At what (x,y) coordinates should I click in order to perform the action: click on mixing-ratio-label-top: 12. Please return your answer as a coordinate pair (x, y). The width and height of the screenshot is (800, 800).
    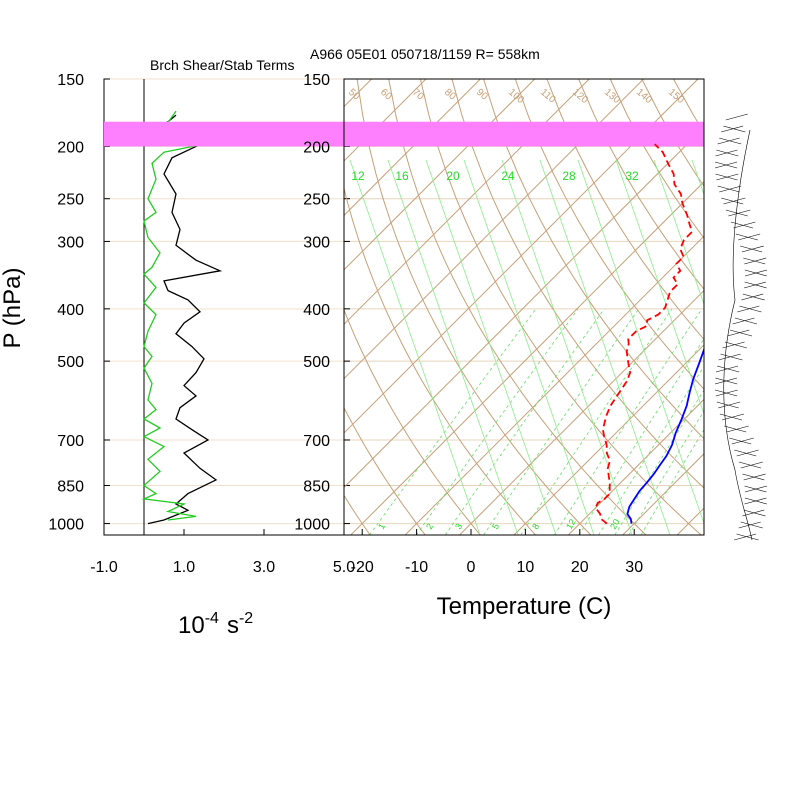
    Looking at the image, I should click on (358, 176).